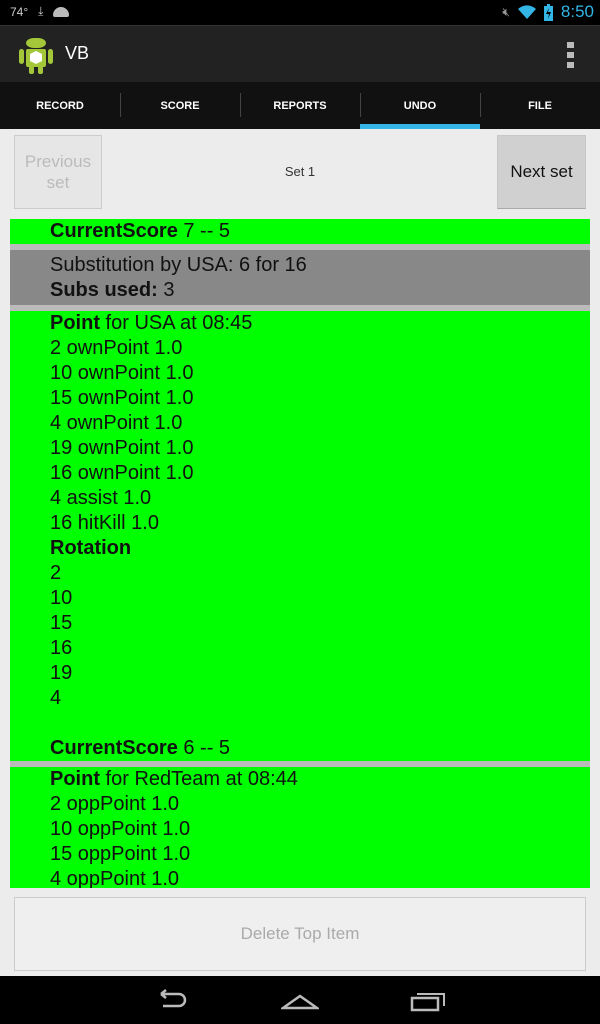 This screenshot has height=1024, width=600. I want to click on status-bar: 74° ⤓ 🔇︎ 8:50, so click(300, 12).